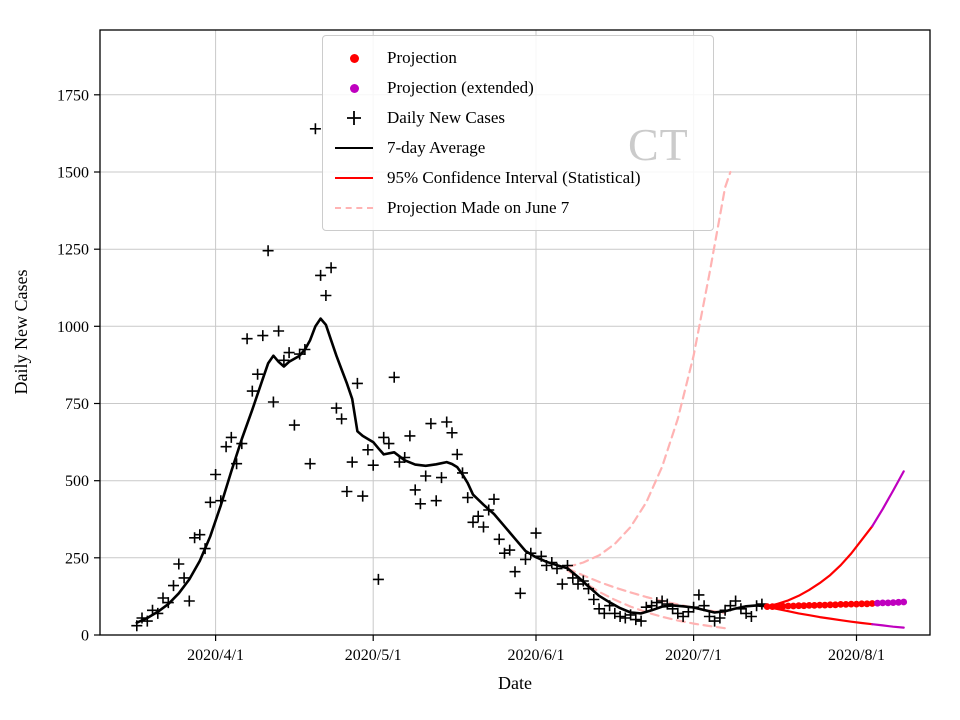 The image size is (960, 720). Describe the element at coordinates (514, 177) in the screenshot. I see `legend-label: 95% Confidence Interval (Statistical)` at that location.